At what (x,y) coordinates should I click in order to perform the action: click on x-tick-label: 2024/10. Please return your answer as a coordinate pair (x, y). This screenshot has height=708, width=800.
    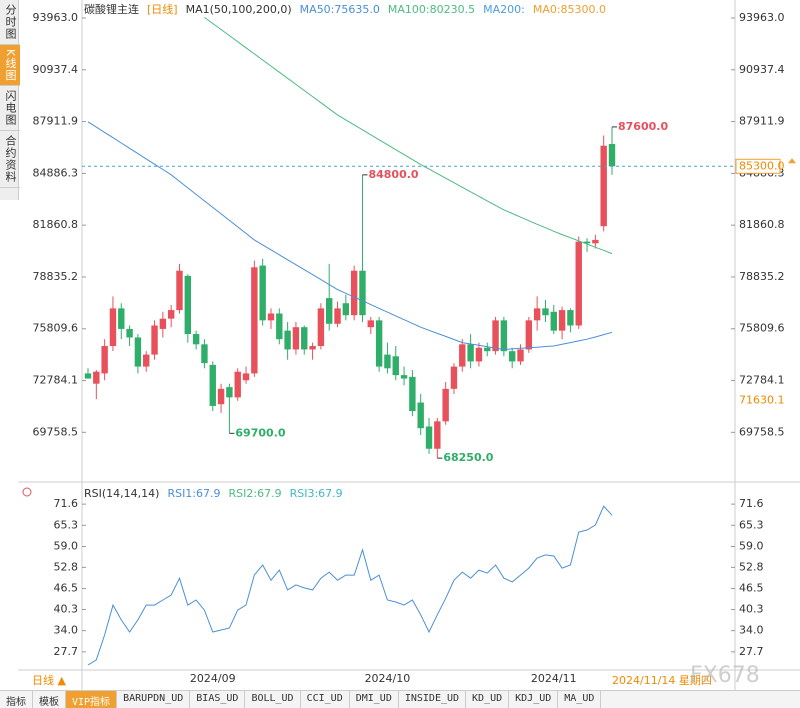
    Looking at the image, I should click on (388, 678).